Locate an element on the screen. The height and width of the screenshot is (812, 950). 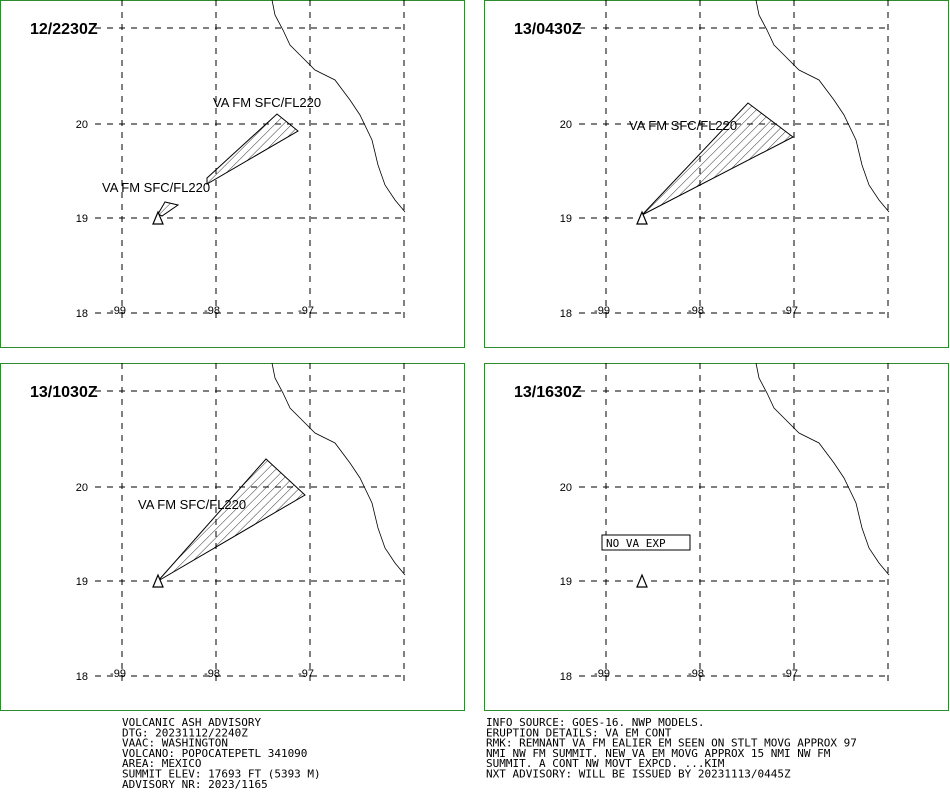
advisory-line: VOLCANIC ASH ADVISORY is located at coordinates (191, 722).